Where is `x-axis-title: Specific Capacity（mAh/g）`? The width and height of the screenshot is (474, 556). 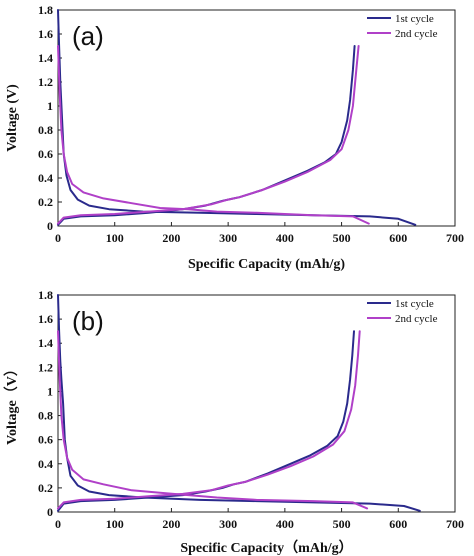
x-axis-title: Specific Capacity（mAh/g） is located at coordinates (266, 548).